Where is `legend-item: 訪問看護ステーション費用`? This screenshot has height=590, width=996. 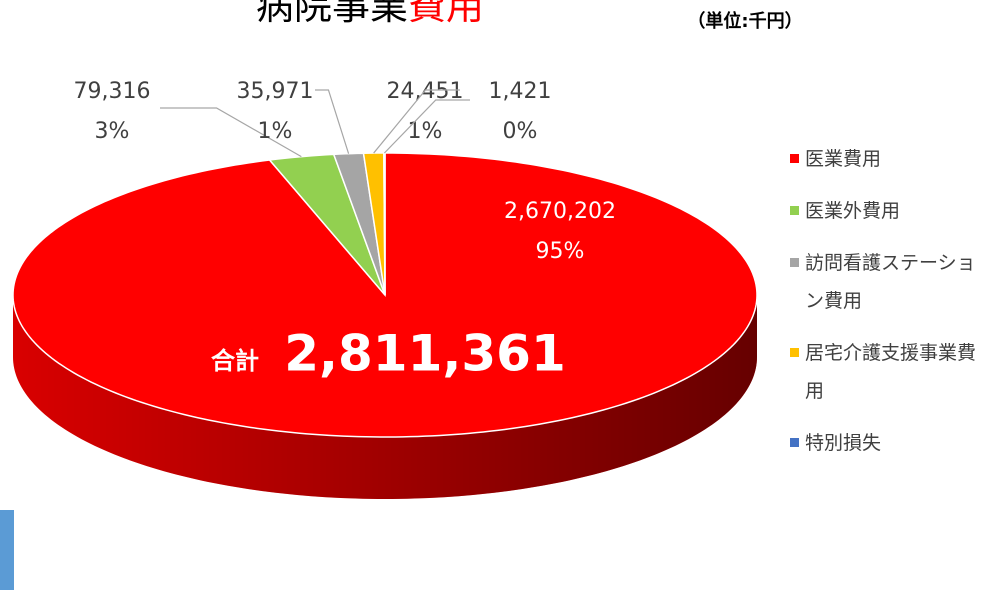
legend-item: 訪問看護ステーション費用 is located at coordinates (890, 282).